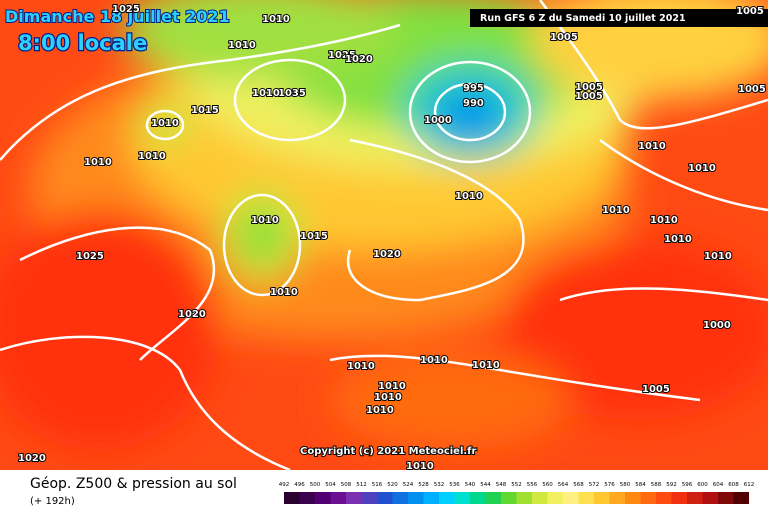  I want to click on scale-label: 512, so click(361, 485).